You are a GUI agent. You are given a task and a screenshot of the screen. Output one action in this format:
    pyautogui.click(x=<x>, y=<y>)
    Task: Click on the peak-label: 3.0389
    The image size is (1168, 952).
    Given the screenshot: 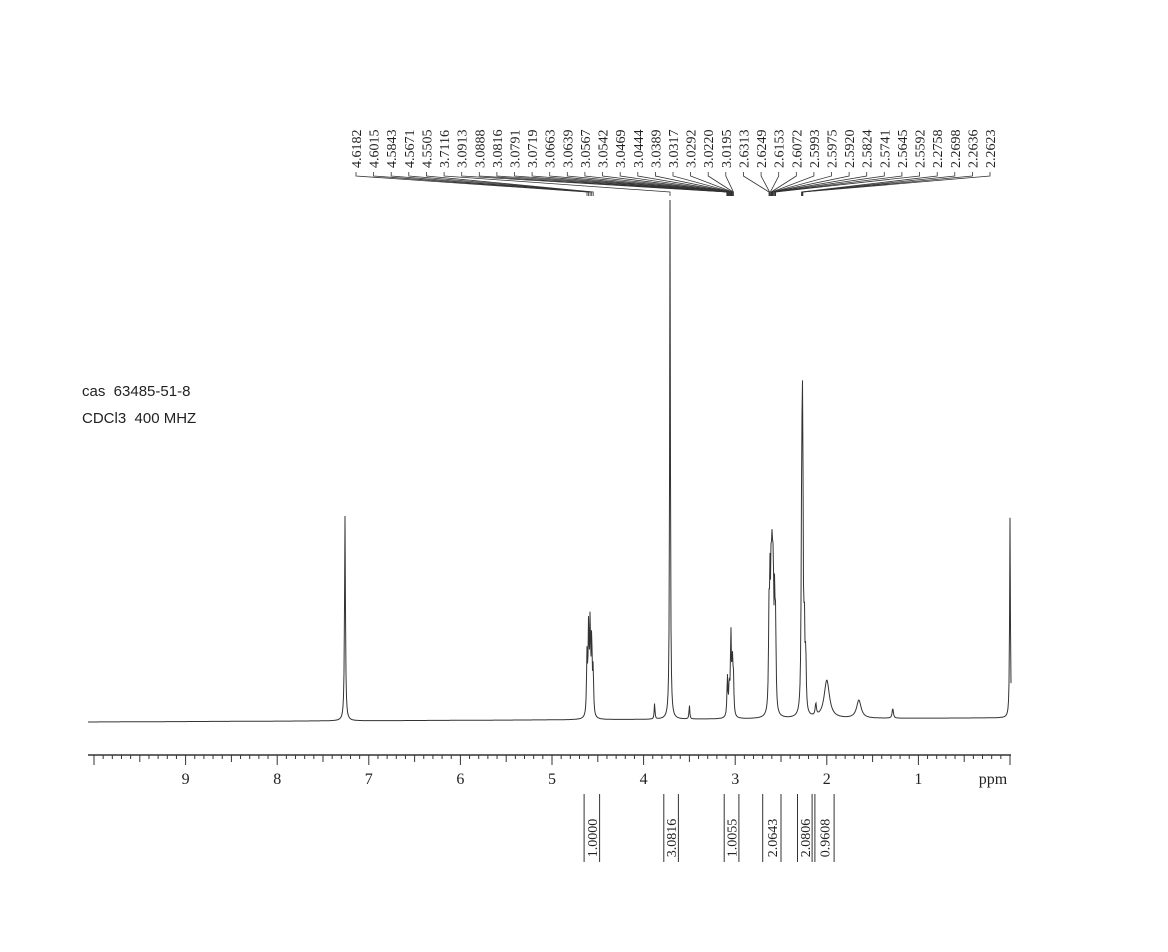 What is the action you would take?
    pyautogui.click(x=656, y=149)
    